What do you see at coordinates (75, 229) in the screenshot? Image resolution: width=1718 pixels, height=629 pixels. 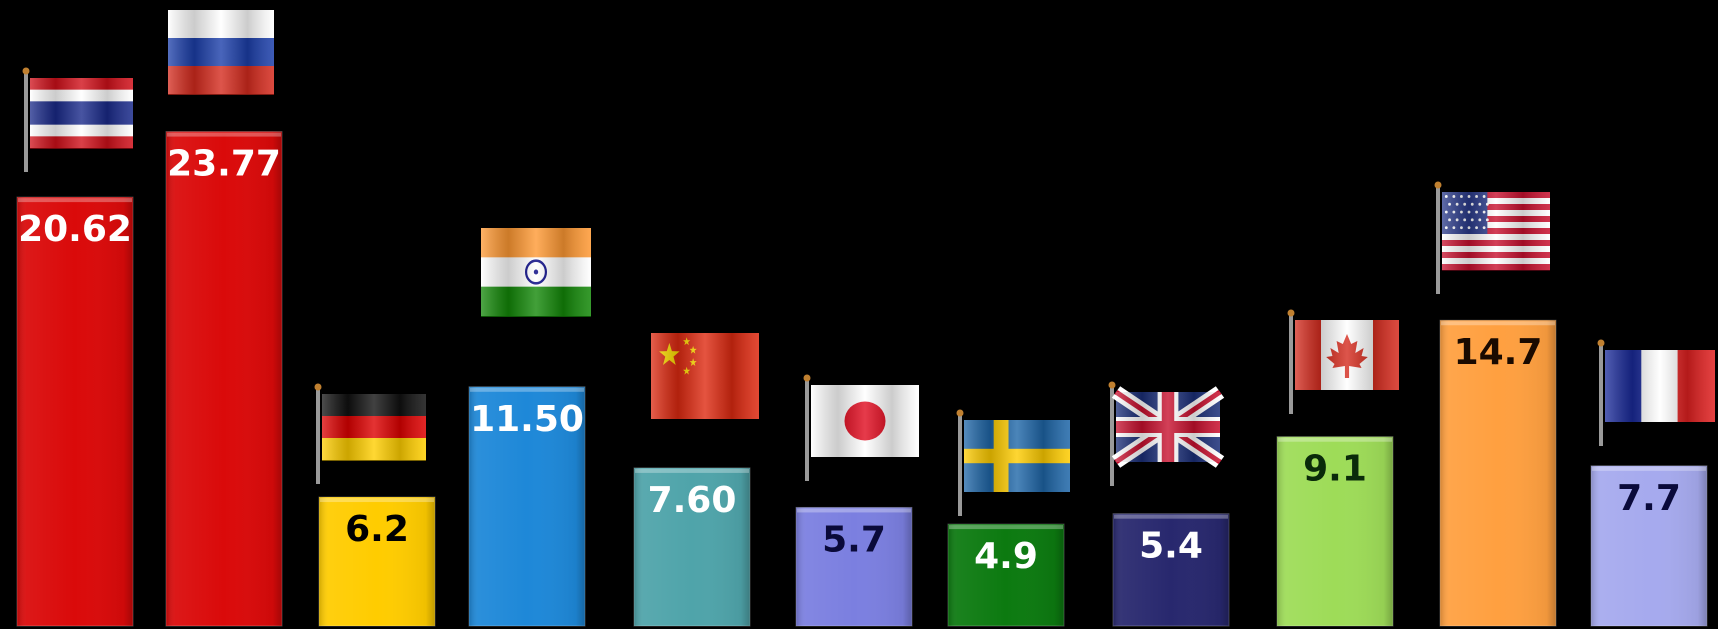 I see `bar-value-label: 20.62` at bounding box center [75, 229].